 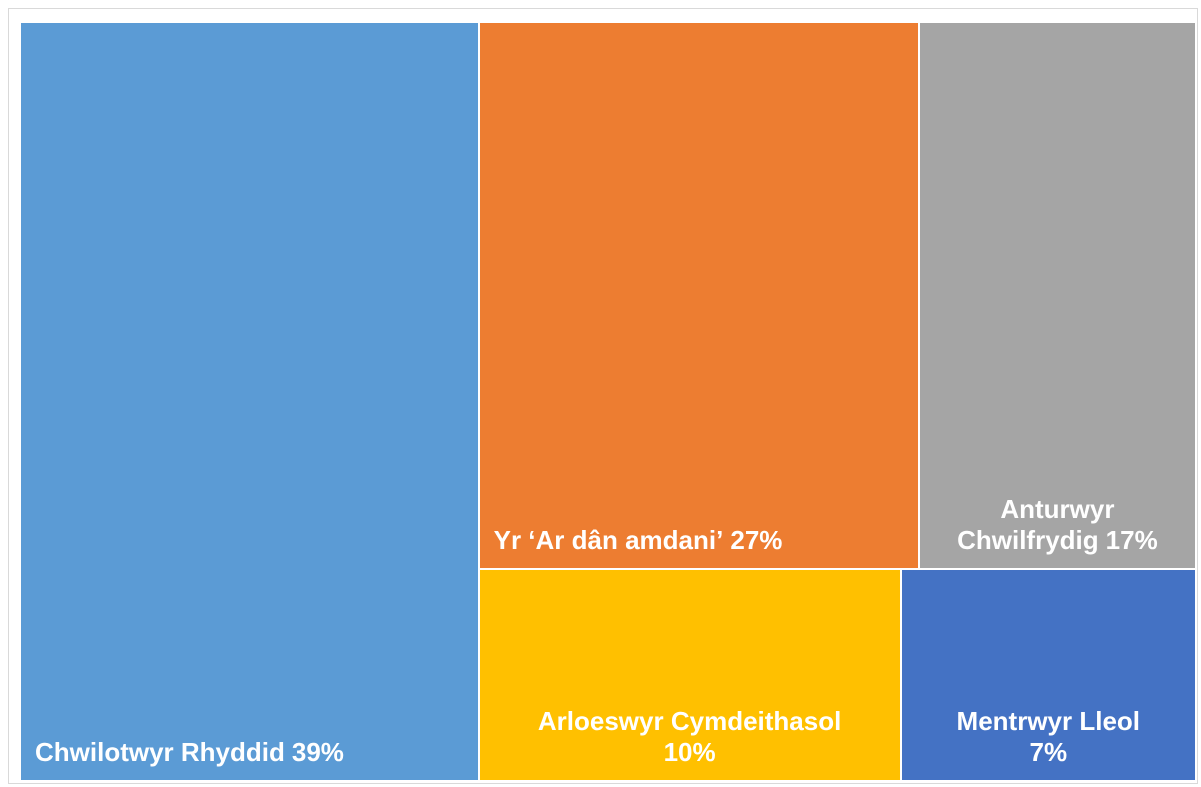 I want to click on category-label: Yr ‘Ar dân amdani’, so click(x=608, y=540).